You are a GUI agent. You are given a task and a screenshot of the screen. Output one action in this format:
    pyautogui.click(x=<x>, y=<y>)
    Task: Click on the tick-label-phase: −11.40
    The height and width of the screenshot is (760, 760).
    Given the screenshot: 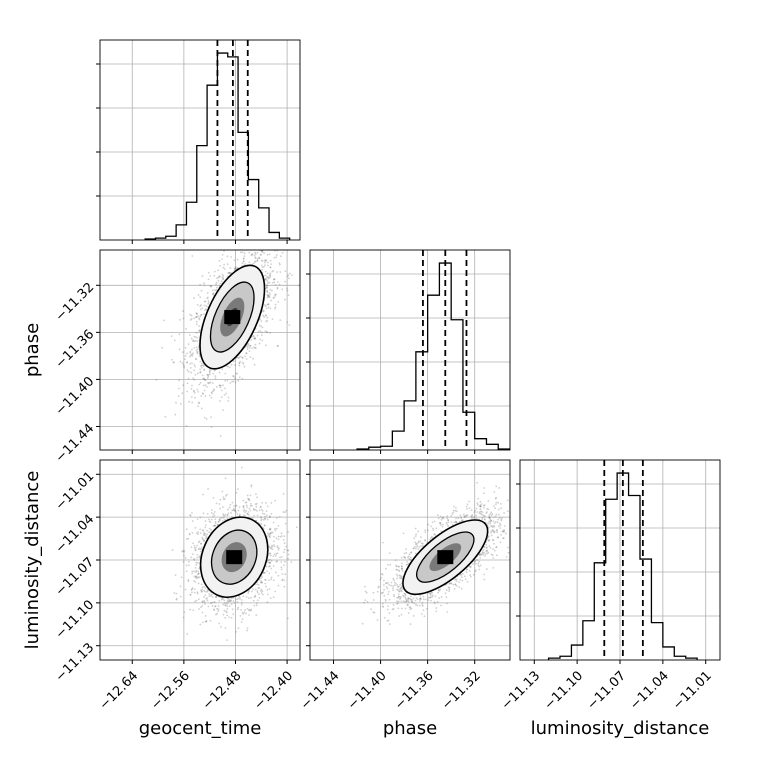 What is the action you would take?
    pyautogui.click(x=75, y=396)
    